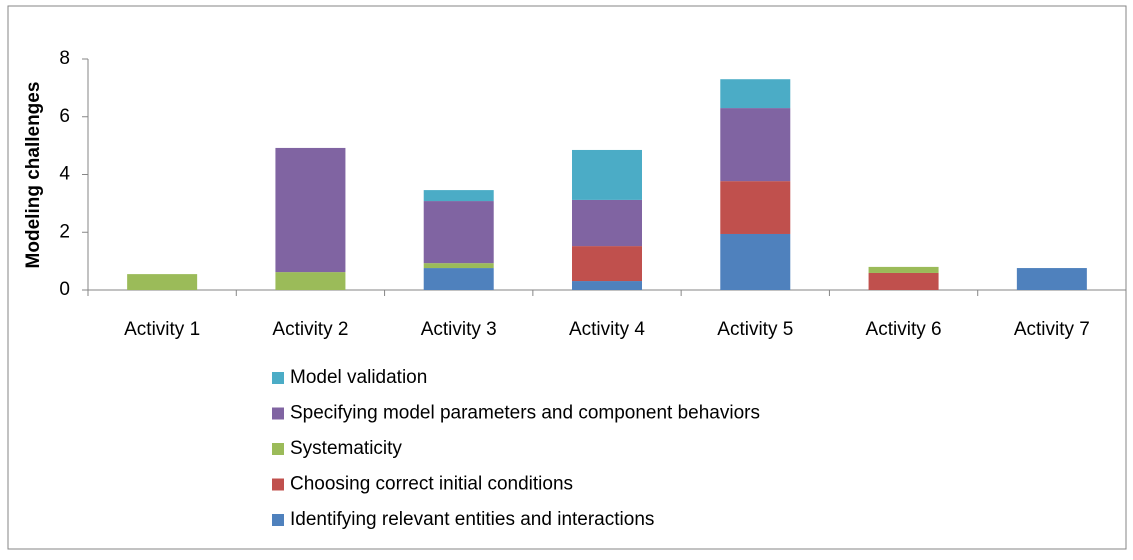 The height and width of the screenshot is (560, 1133). Describe the element at coordinates (358, 377) in the screenshot. I see `legend-label: Model validation` at that location.